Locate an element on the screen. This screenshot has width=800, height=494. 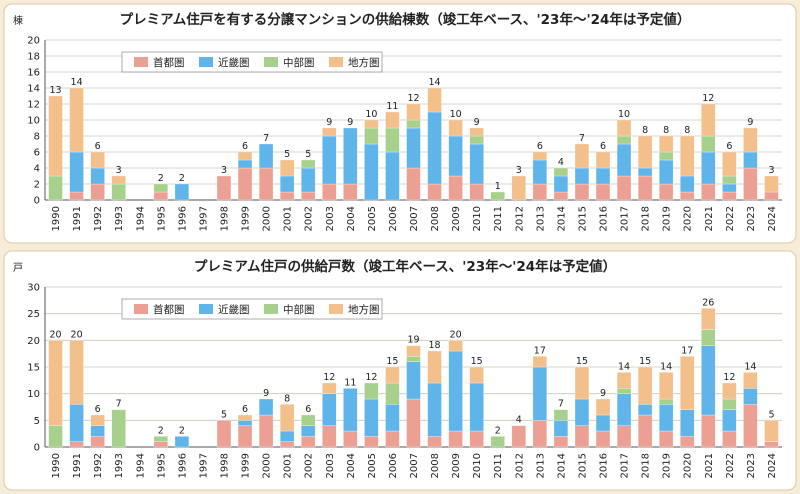
x-tick-label: 2001 is located at coordinates (288, 218).